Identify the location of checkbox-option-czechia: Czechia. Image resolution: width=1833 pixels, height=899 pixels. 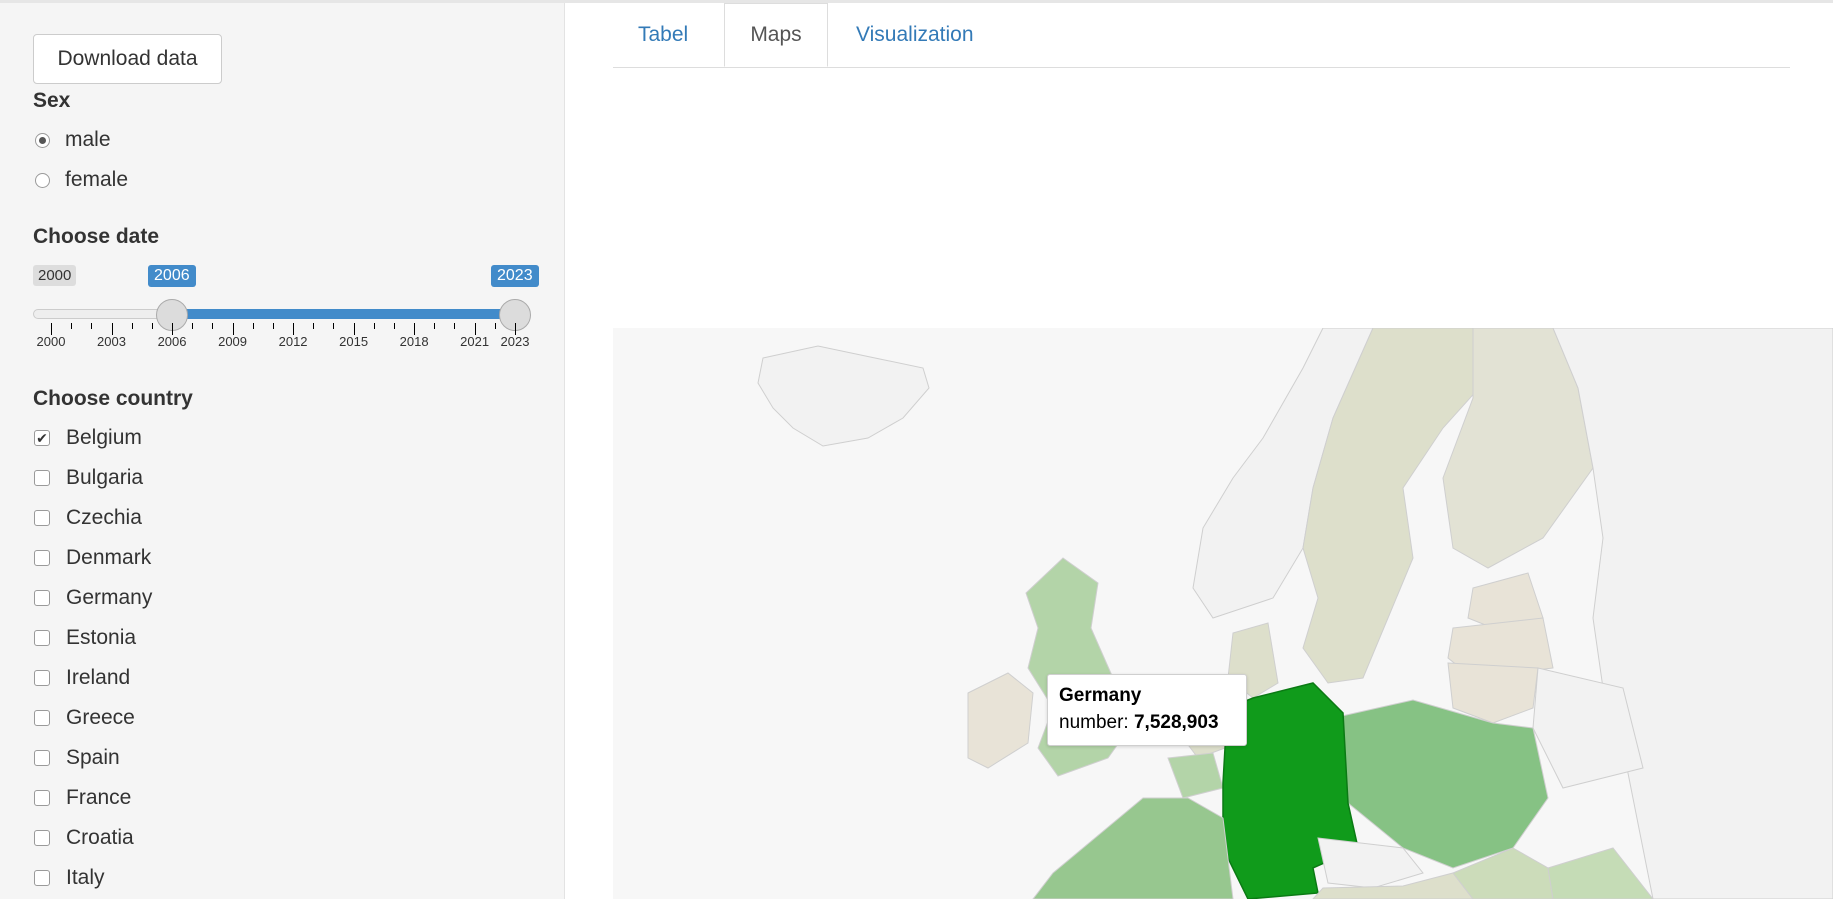
(87, 518).